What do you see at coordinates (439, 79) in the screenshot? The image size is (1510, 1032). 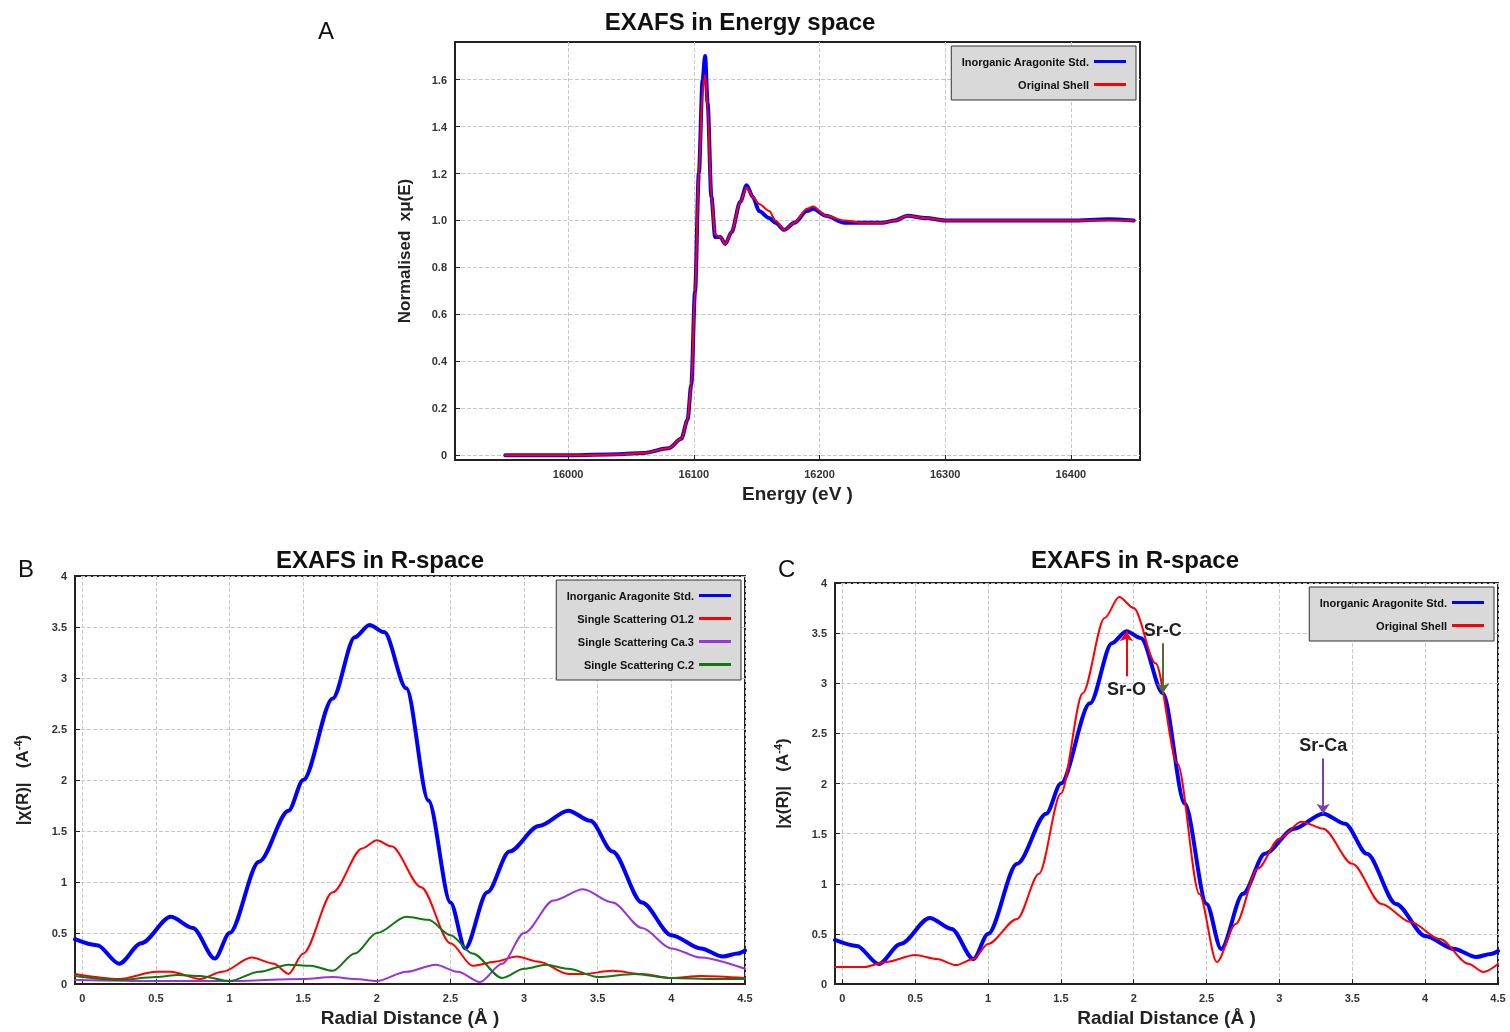 I see `y-tick-label: 1.6` at bounding box center [439, 79].